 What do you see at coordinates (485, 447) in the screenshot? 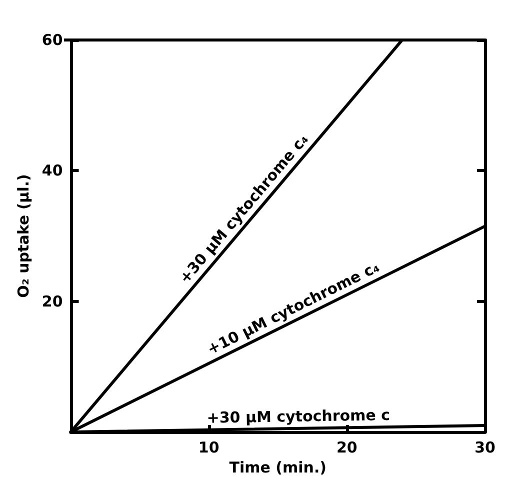
I see `x-tick-label: 30` at bounding box center [485, 447].